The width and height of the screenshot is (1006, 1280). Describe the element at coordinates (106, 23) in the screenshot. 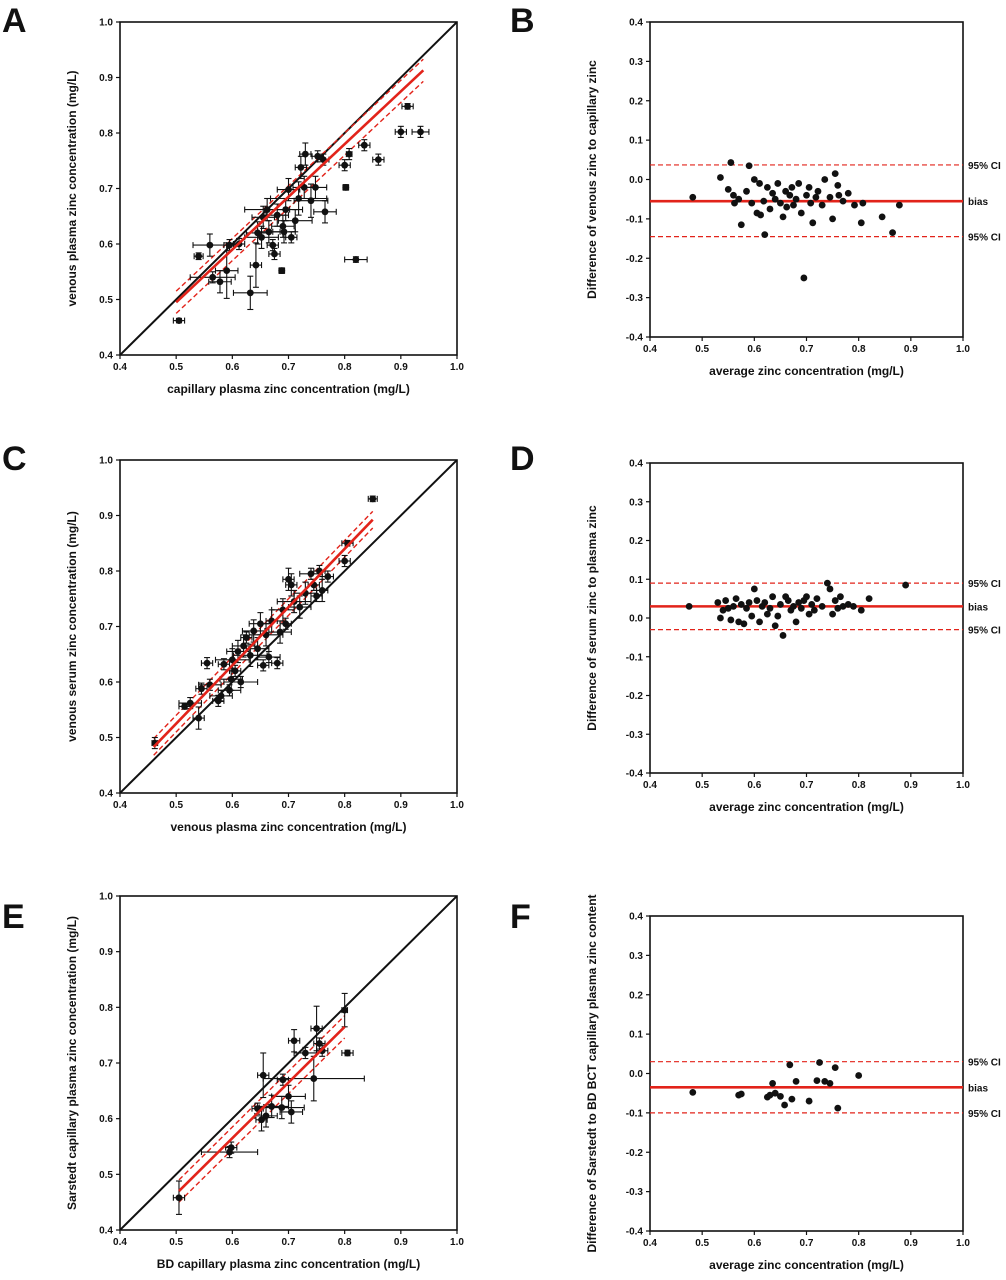

I see `y-tick-label: 1.0` at that location.